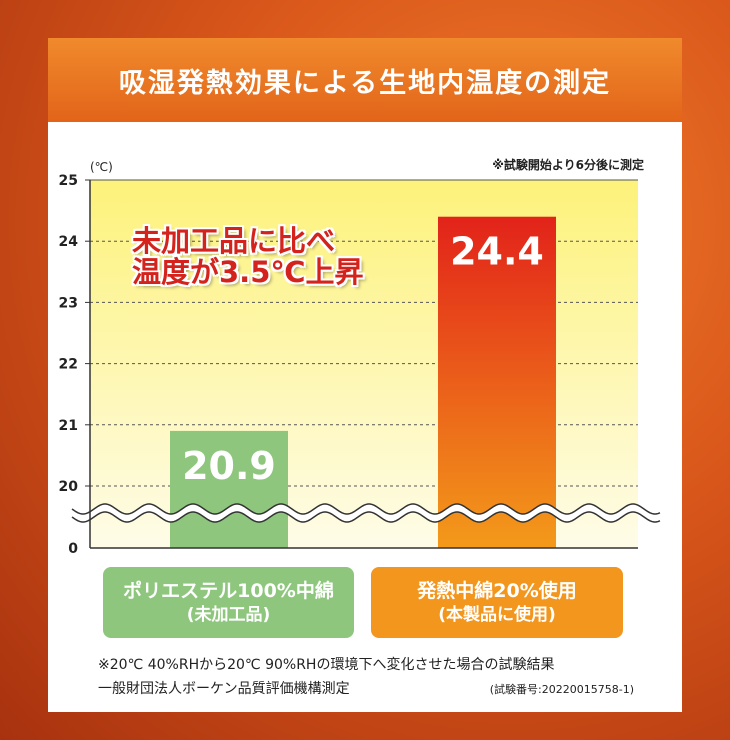 This screenshot has width=730, height=740. Describe the element at coordinates (69, 242) in the screenshot. I see `y-tick-label: 24` at that location.